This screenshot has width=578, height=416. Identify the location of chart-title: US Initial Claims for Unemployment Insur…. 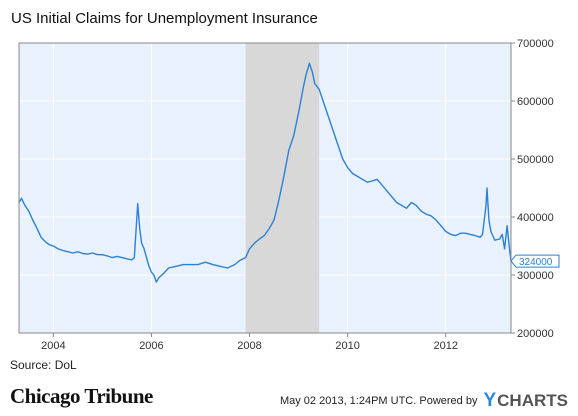
(164, 18).